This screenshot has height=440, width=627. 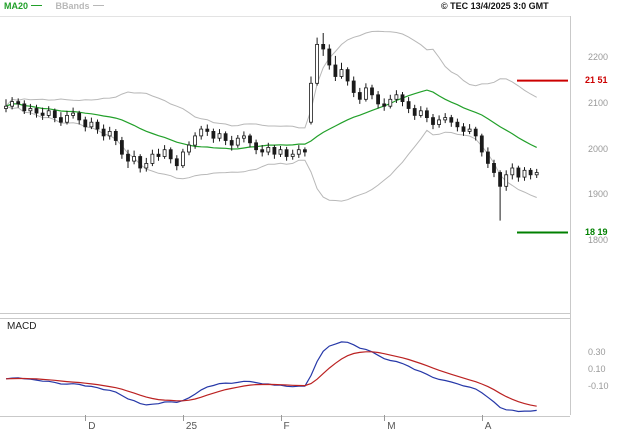 What do you see at coordinates (16, 6) in the screenshot?
I see `legend-label-ma20: MA20` at bounding box center [16, 6].